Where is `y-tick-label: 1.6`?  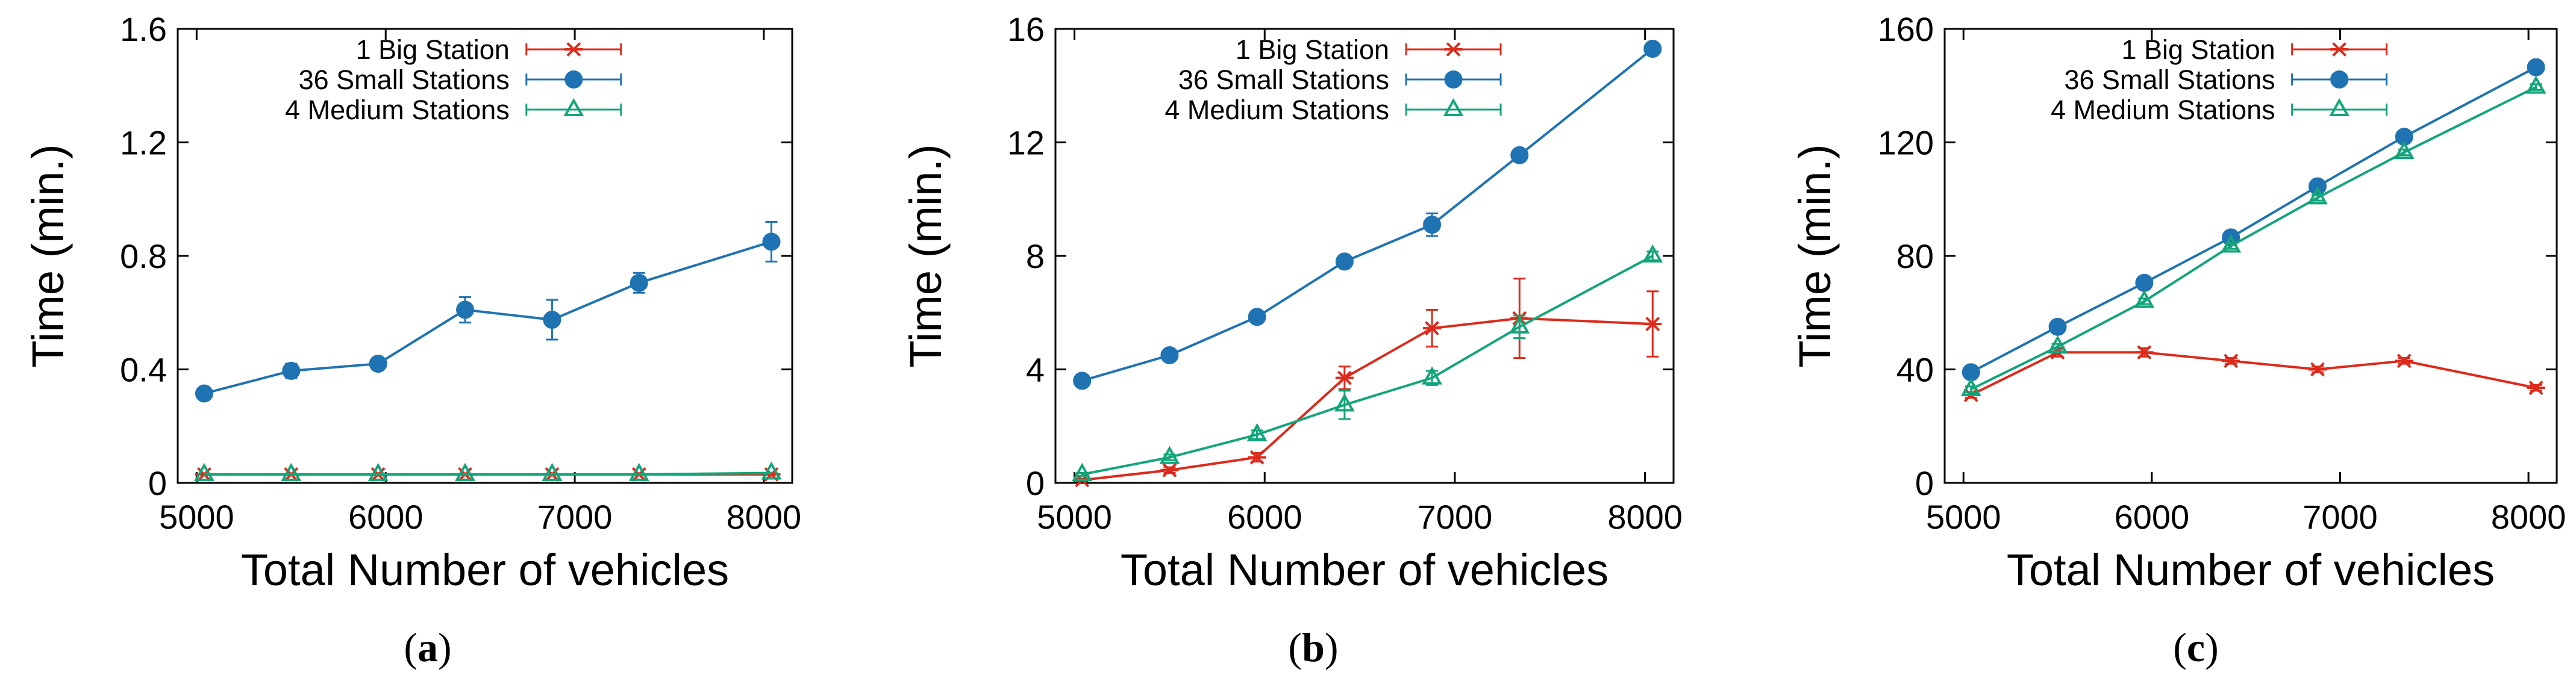
y-tick-label: 1.6 is located at coordinates (144, 29).